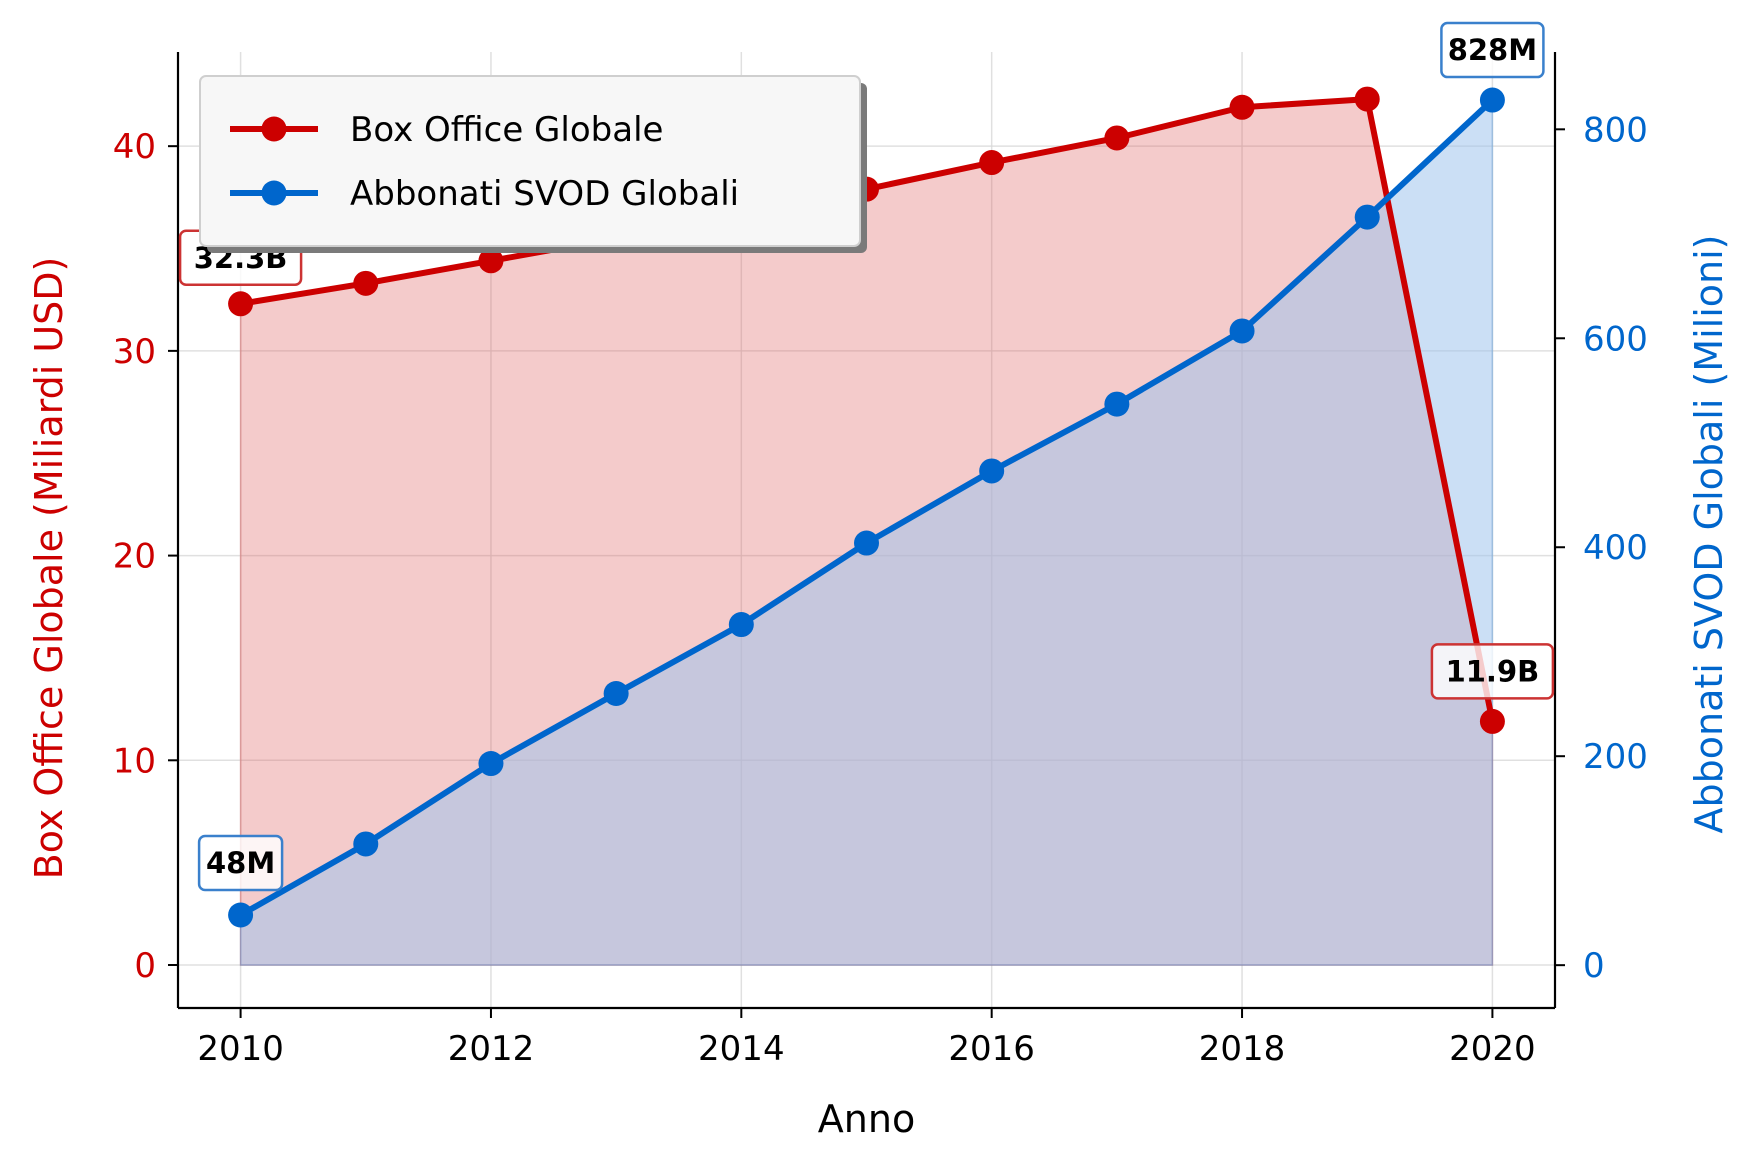 The image size is (1749, 1168). I want to click on data-point-box-office-2010, so click(241, 304).